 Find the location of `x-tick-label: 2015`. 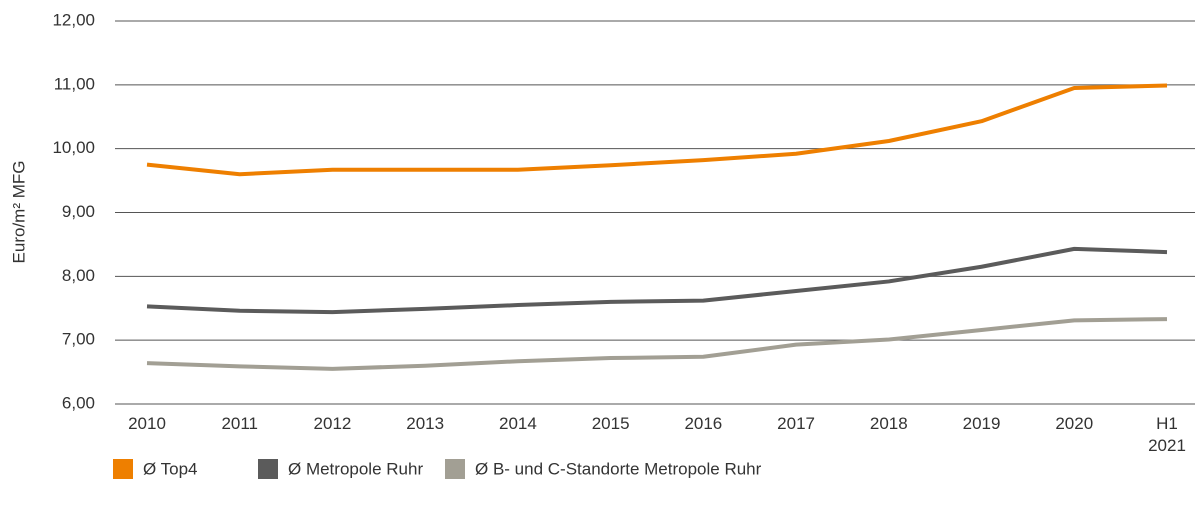

x-tick-label: 2015 is located at coordinates (611, 423).